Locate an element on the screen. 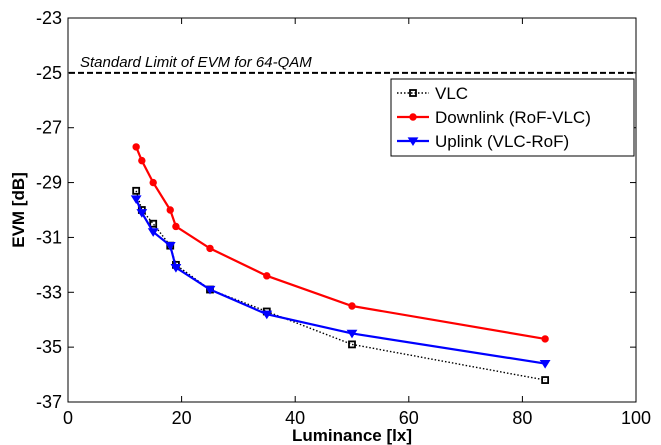 This screenshot has height=445, width=661. legend-label-uplink: Uplink (VLC-RoF) is located at coordinates (502, 141).